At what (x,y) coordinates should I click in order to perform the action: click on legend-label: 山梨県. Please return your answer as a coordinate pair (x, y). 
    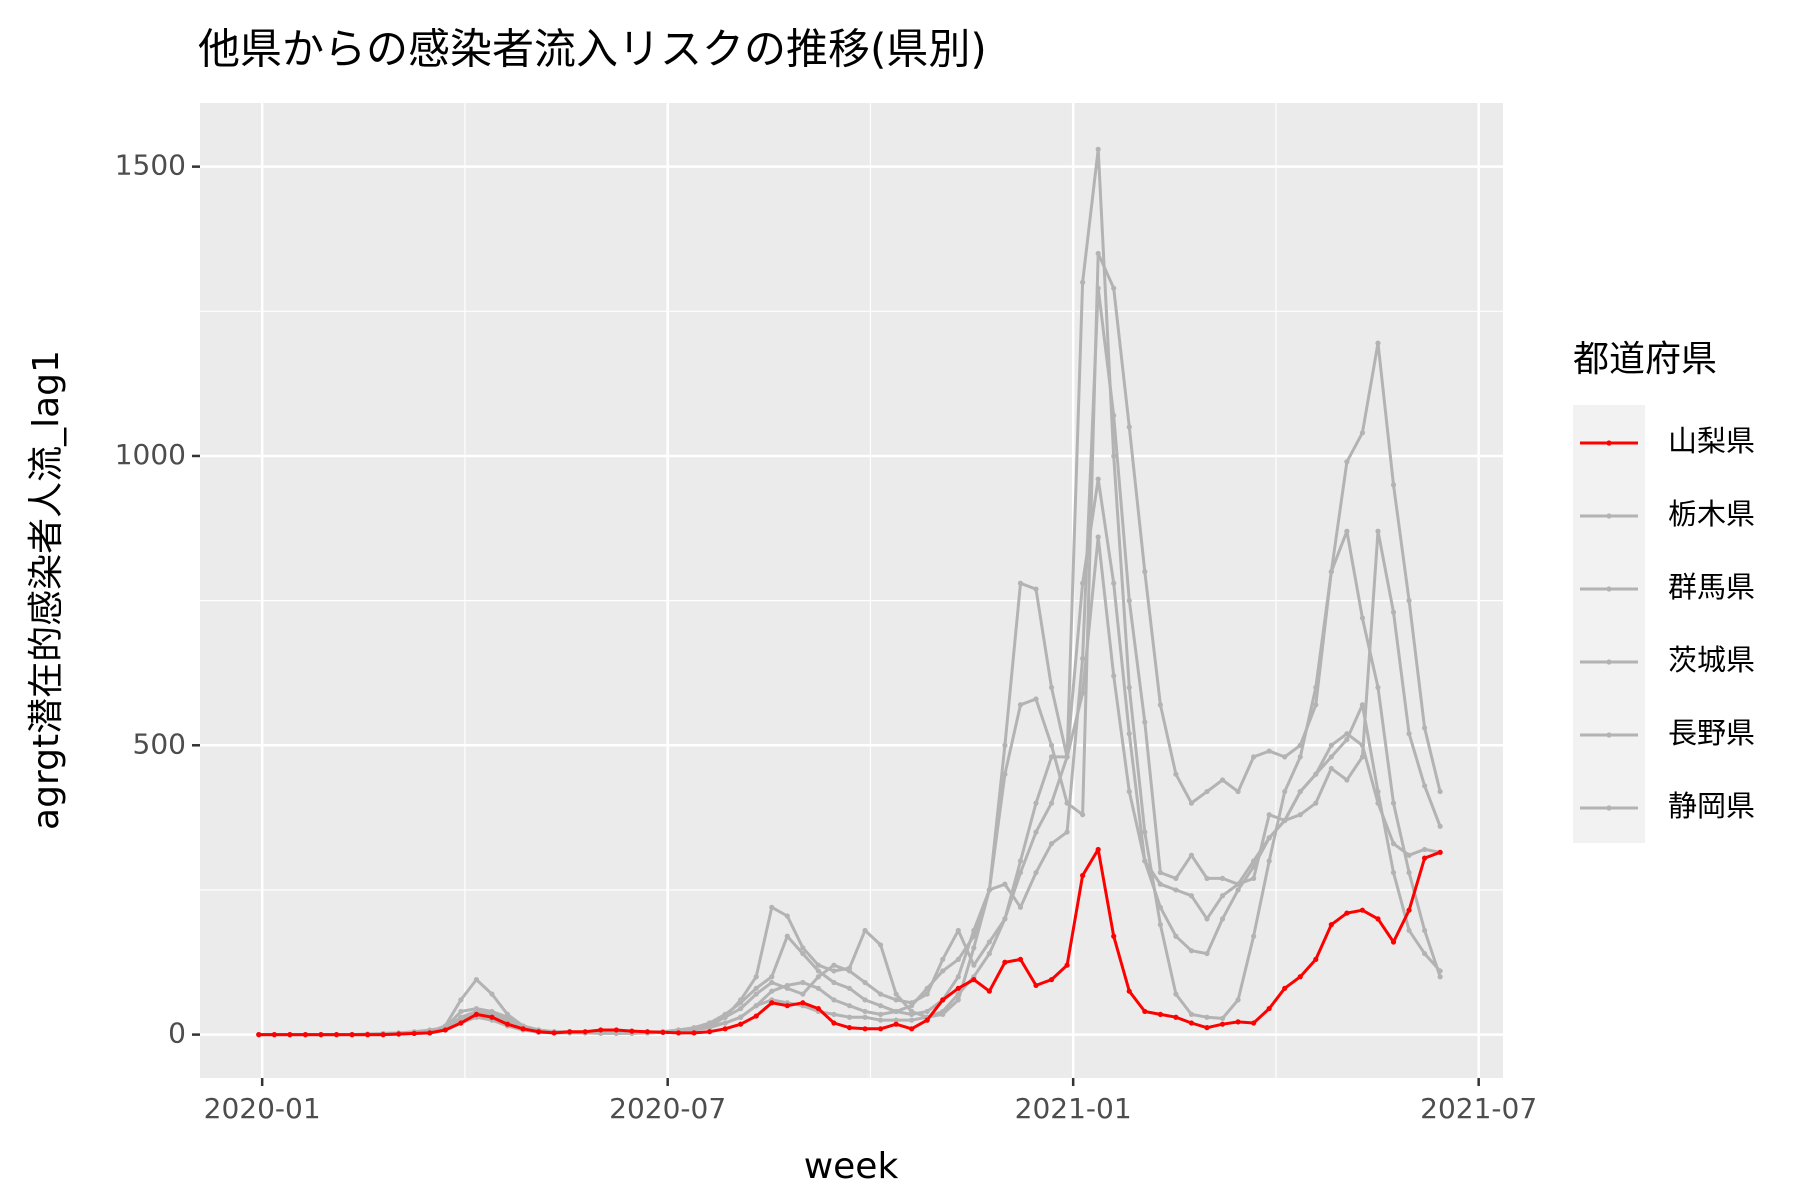
    Looking at the image, I should click on (1711, 441).